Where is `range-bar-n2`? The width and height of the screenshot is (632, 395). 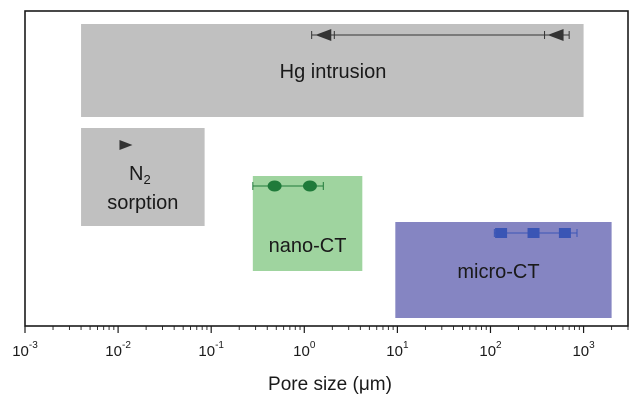 range-bar-n2 is located at coordinates (143, 177).